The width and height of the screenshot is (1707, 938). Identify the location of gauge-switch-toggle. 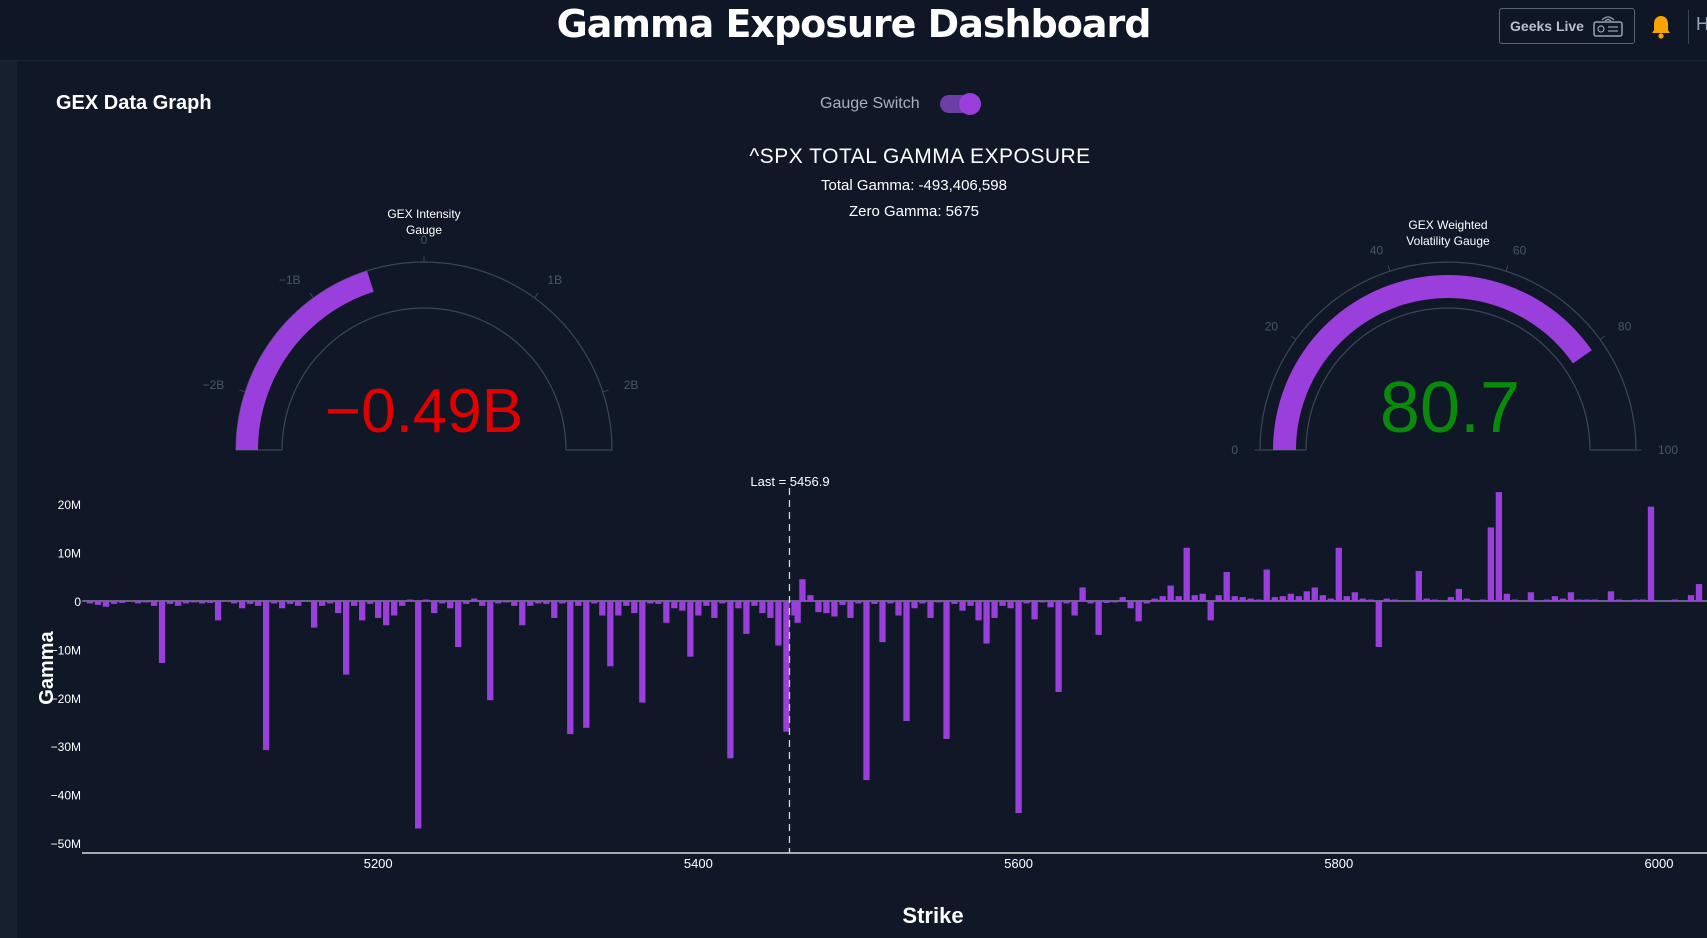
(960, 104).